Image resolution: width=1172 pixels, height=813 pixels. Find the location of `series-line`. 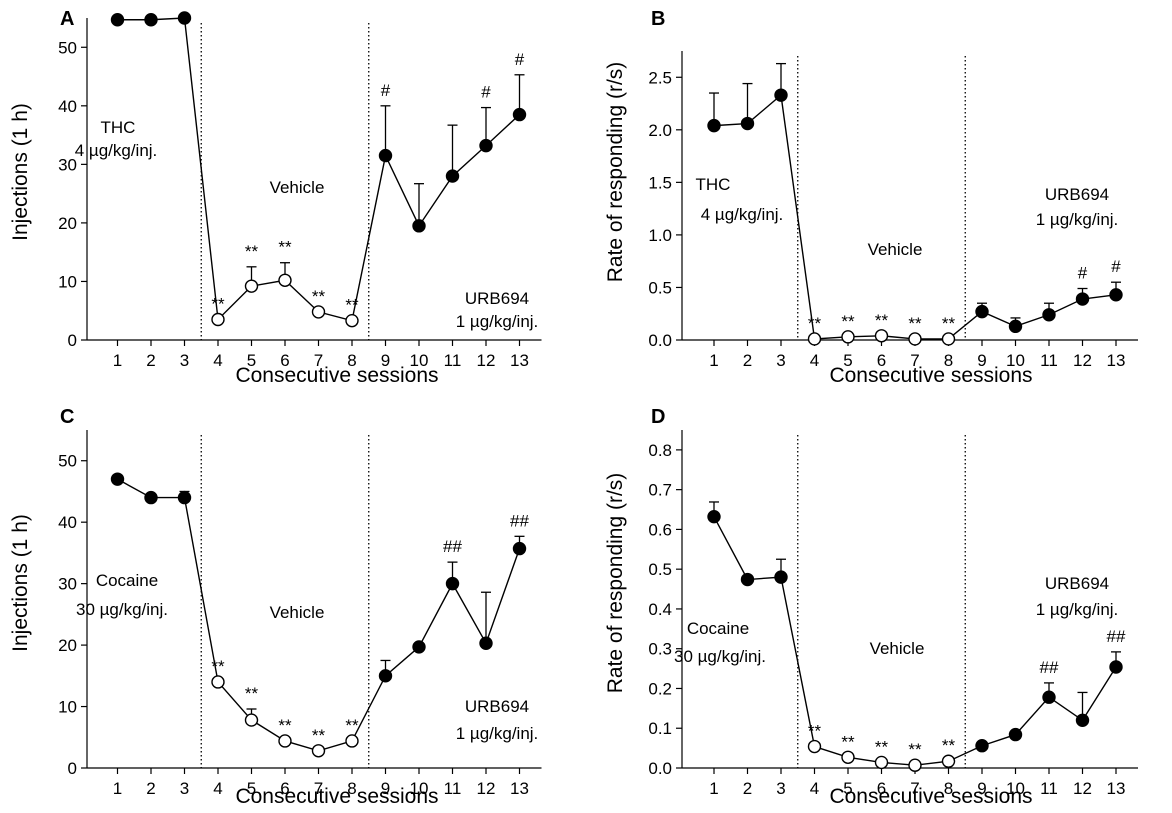

series-line is located at coordinates (318, 169).